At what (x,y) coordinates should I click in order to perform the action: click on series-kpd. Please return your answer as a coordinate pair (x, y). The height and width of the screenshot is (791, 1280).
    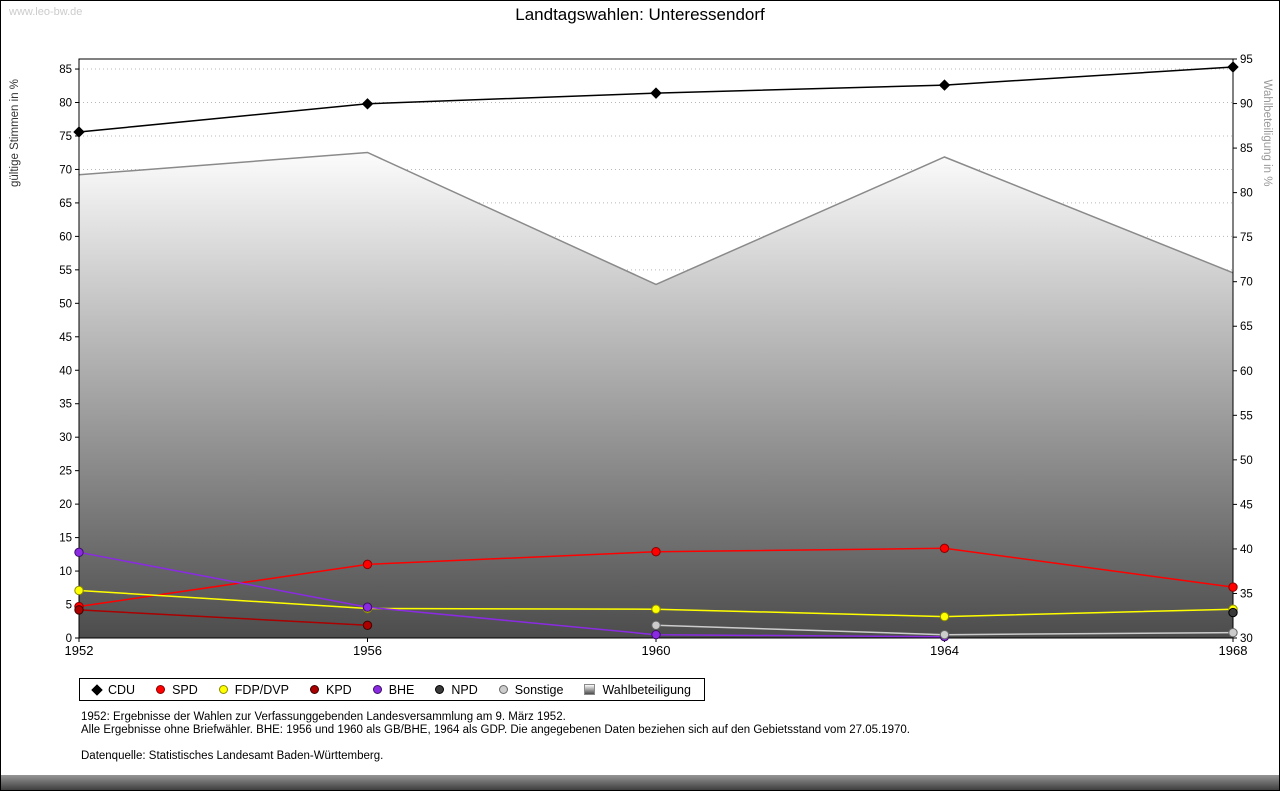
    Looking at the image, I should click on (223, 617).